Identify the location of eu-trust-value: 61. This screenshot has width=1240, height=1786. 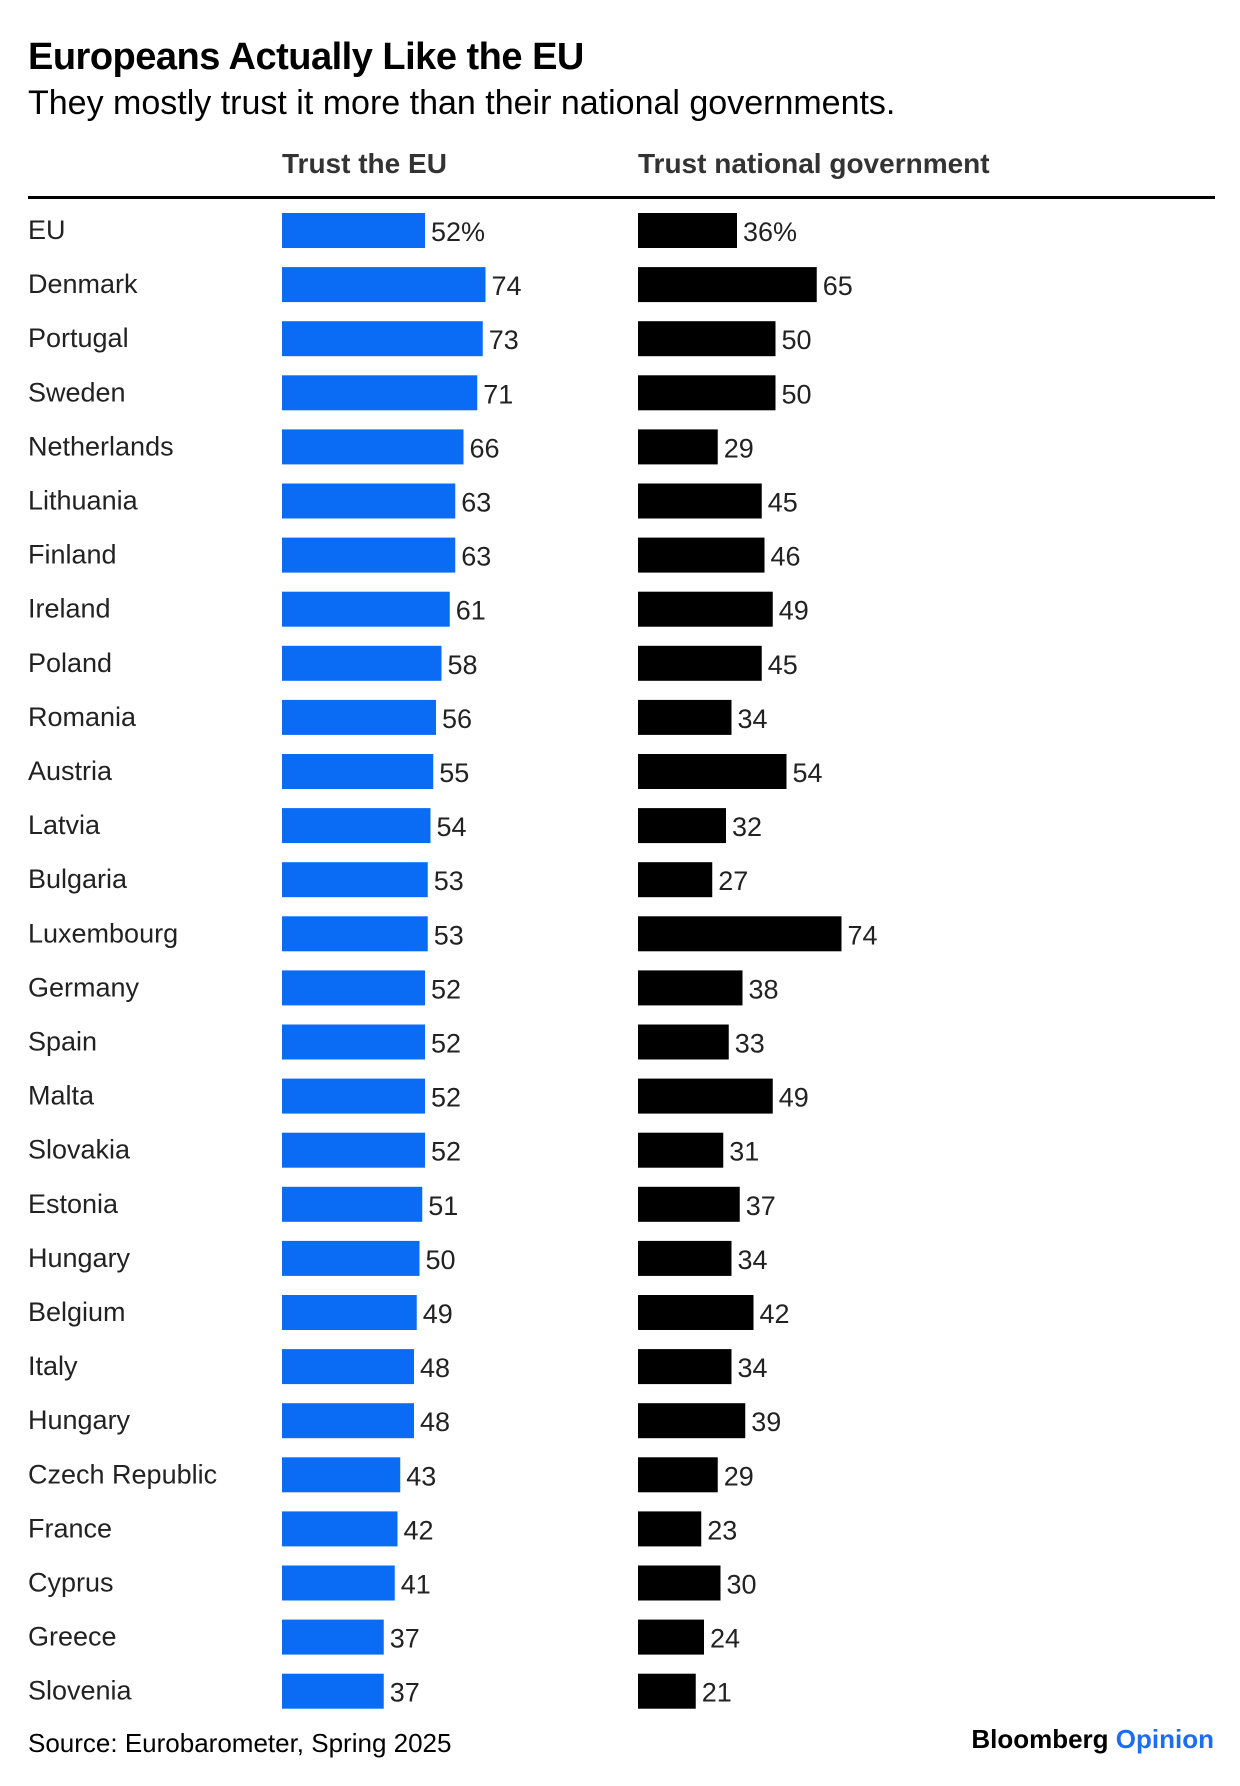
(471, 611).